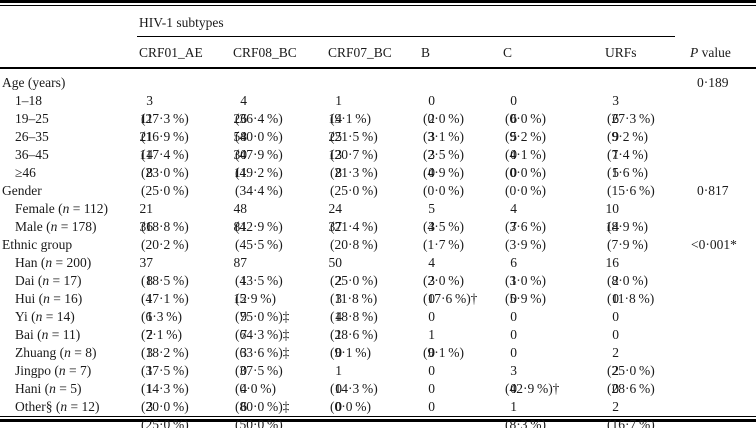 Image resolution: width=756 pixels, height=428 pixels. What do you see at coordinates (259, 118) in the screenshot?
I see `percentage: (36·4 %)` at bounding box center [259, 118].